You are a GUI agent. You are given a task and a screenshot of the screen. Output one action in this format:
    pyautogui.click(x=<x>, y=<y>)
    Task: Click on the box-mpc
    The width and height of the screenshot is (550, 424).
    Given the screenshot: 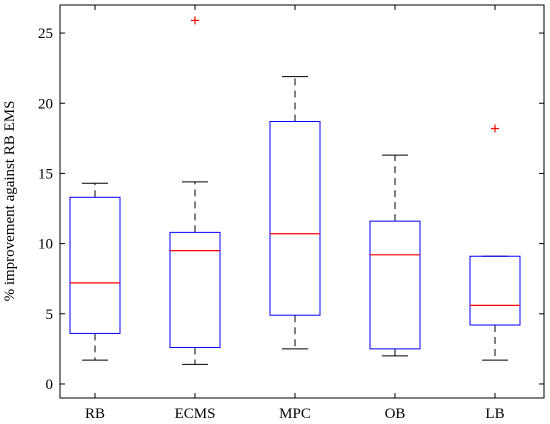 What is the action you would take?
    pyautogui.click(x=295, y=213)
    